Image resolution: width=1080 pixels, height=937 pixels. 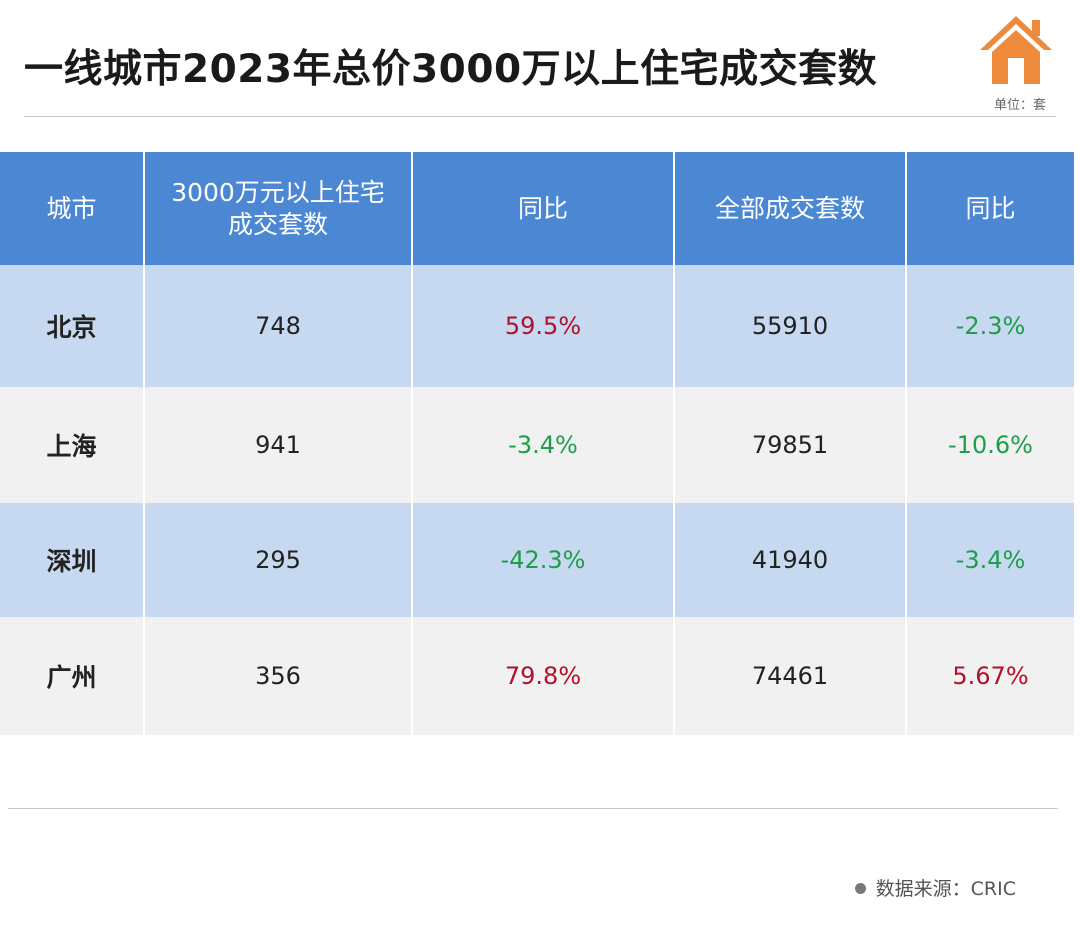 I want to click on source-text: 数据来源：CRIC, so click(x=945, y=889).